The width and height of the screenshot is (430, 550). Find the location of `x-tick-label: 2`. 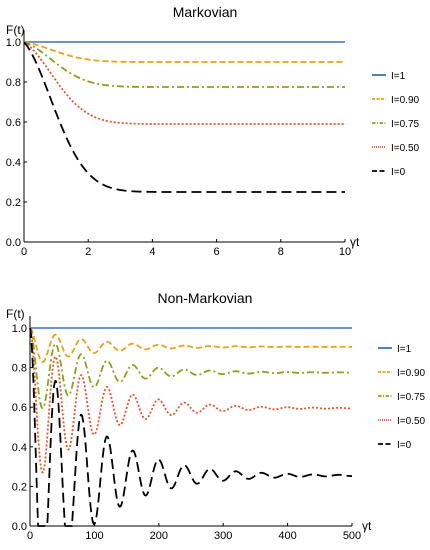

x-tick-label: 2 is located at coordinates (88, 252).